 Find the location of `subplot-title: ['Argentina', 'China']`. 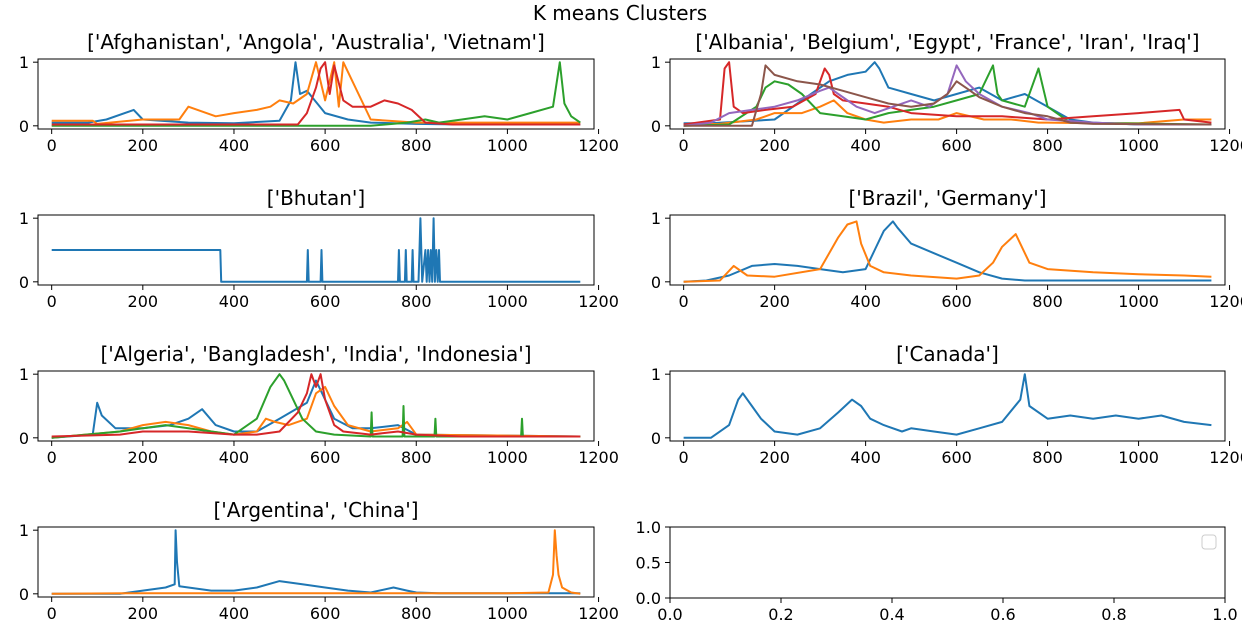

subplot-title: ['Argentina', 'China'] is located at coordinates (316, 510).